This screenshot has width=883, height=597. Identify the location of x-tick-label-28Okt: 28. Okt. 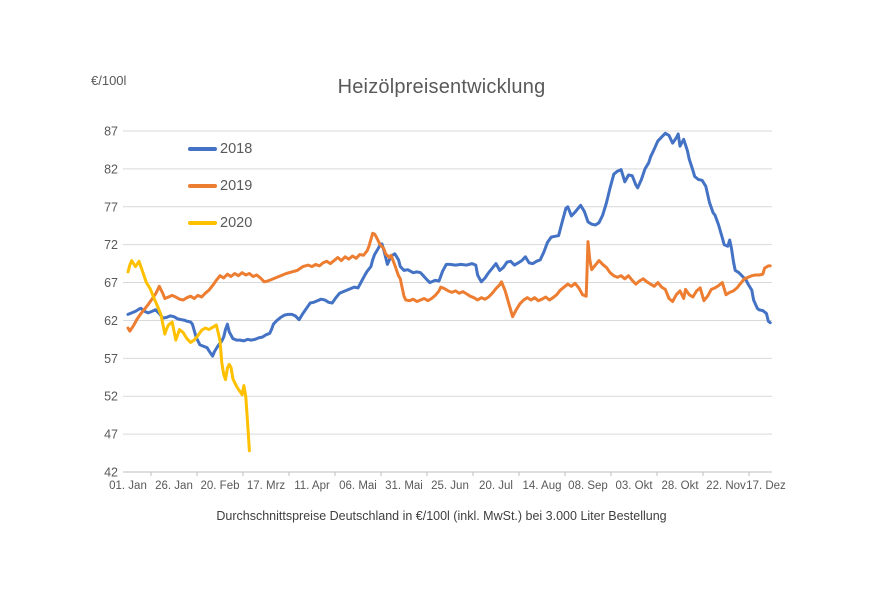
(680, 486).